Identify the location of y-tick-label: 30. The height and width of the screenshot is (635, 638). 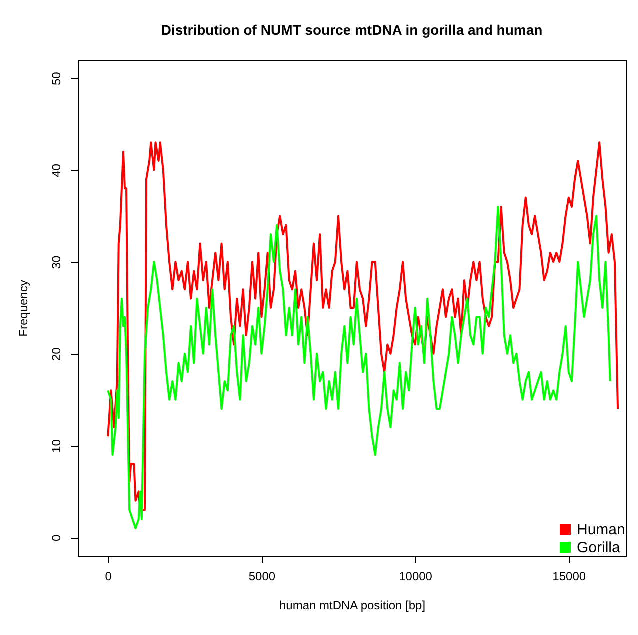
(57, 263).